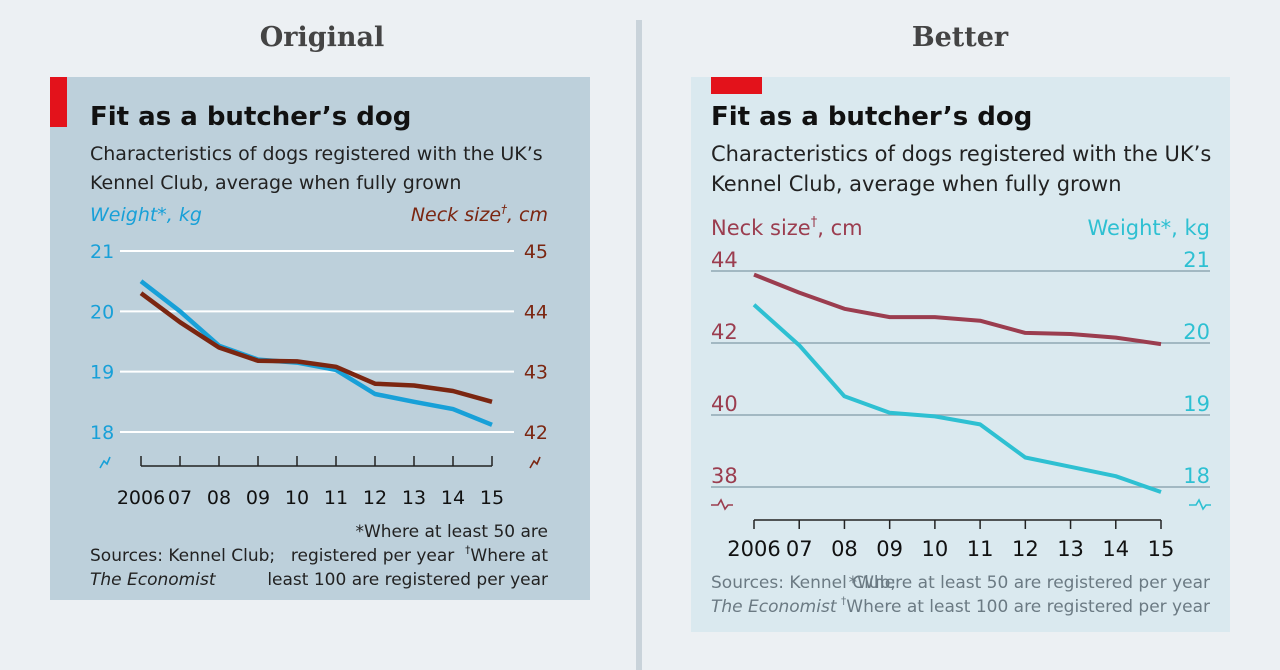 The width and height of the screenshot is (1280, 670). I want to click on left-tick-label: 19, so click(102, 373).